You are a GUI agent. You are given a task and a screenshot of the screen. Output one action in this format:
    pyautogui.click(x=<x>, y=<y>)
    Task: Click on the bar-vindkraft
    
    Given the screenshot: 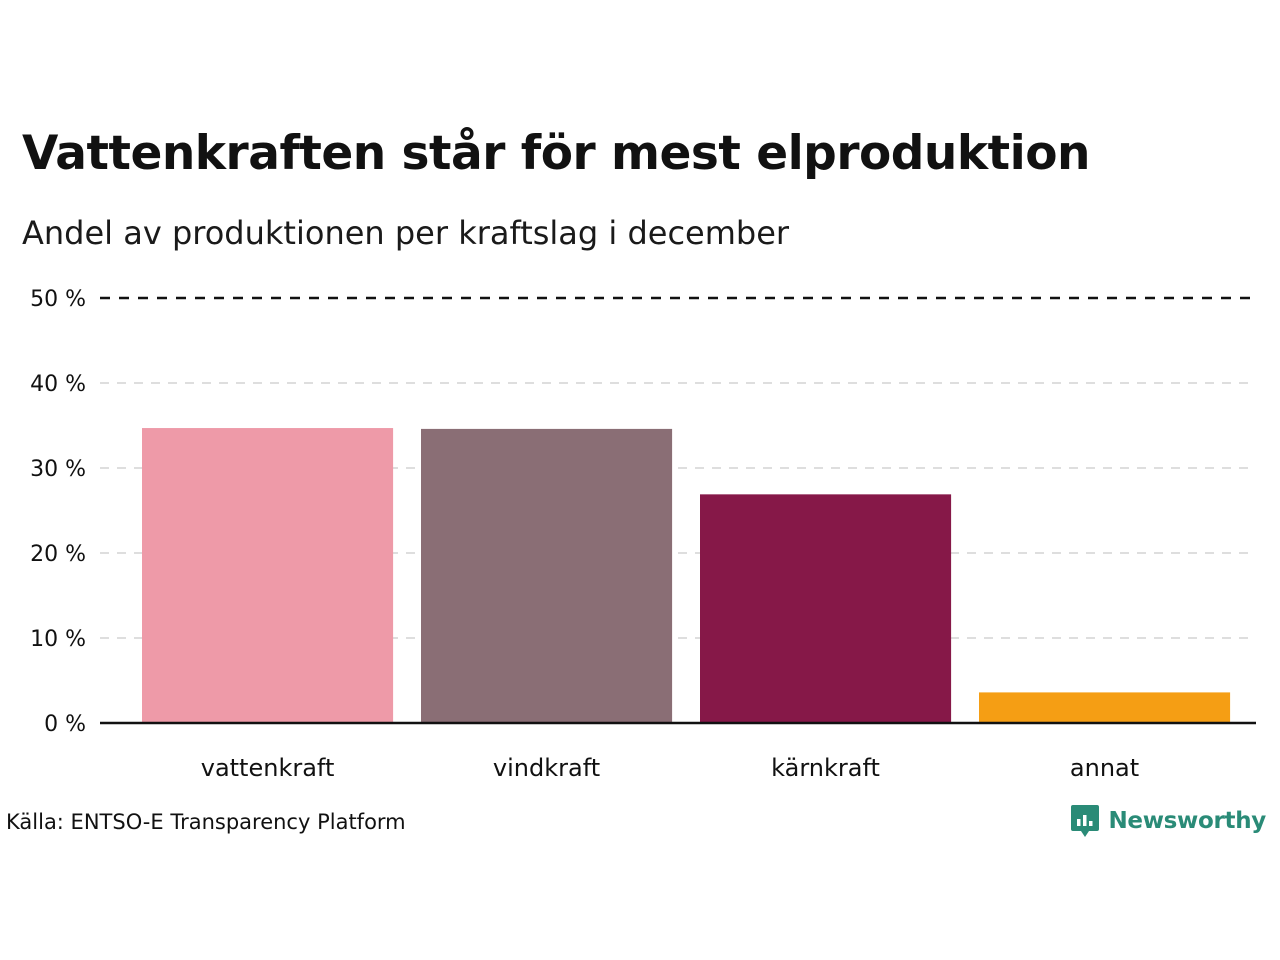 What is the action you would take?
    pyautogui.click(x=547, y=575)
    